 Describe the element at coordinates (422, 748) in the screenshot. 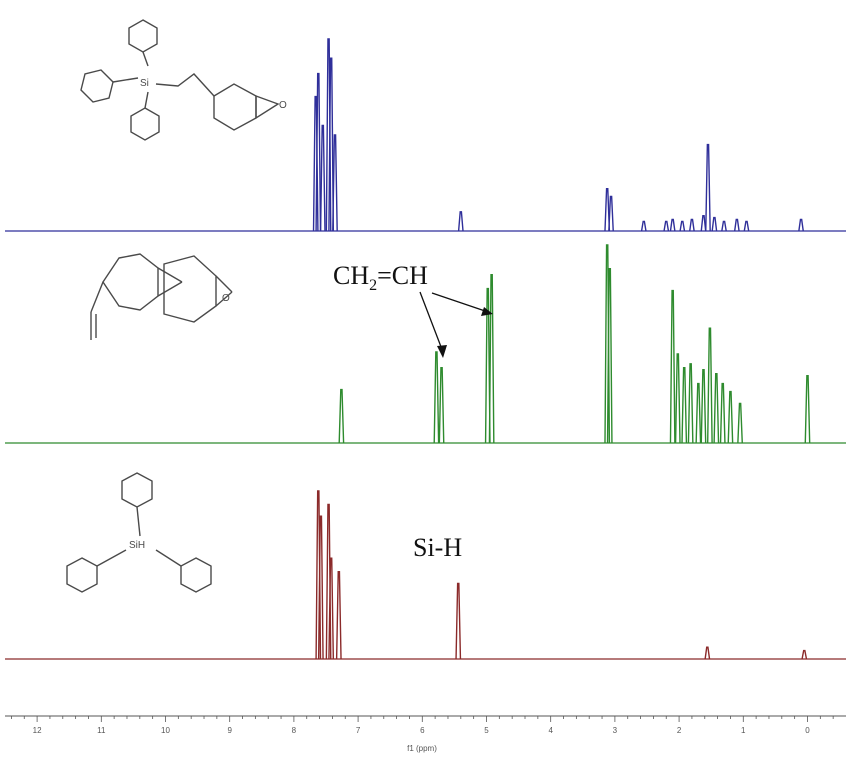

I see `x-axis-label: f1 (ppm)` at that location.